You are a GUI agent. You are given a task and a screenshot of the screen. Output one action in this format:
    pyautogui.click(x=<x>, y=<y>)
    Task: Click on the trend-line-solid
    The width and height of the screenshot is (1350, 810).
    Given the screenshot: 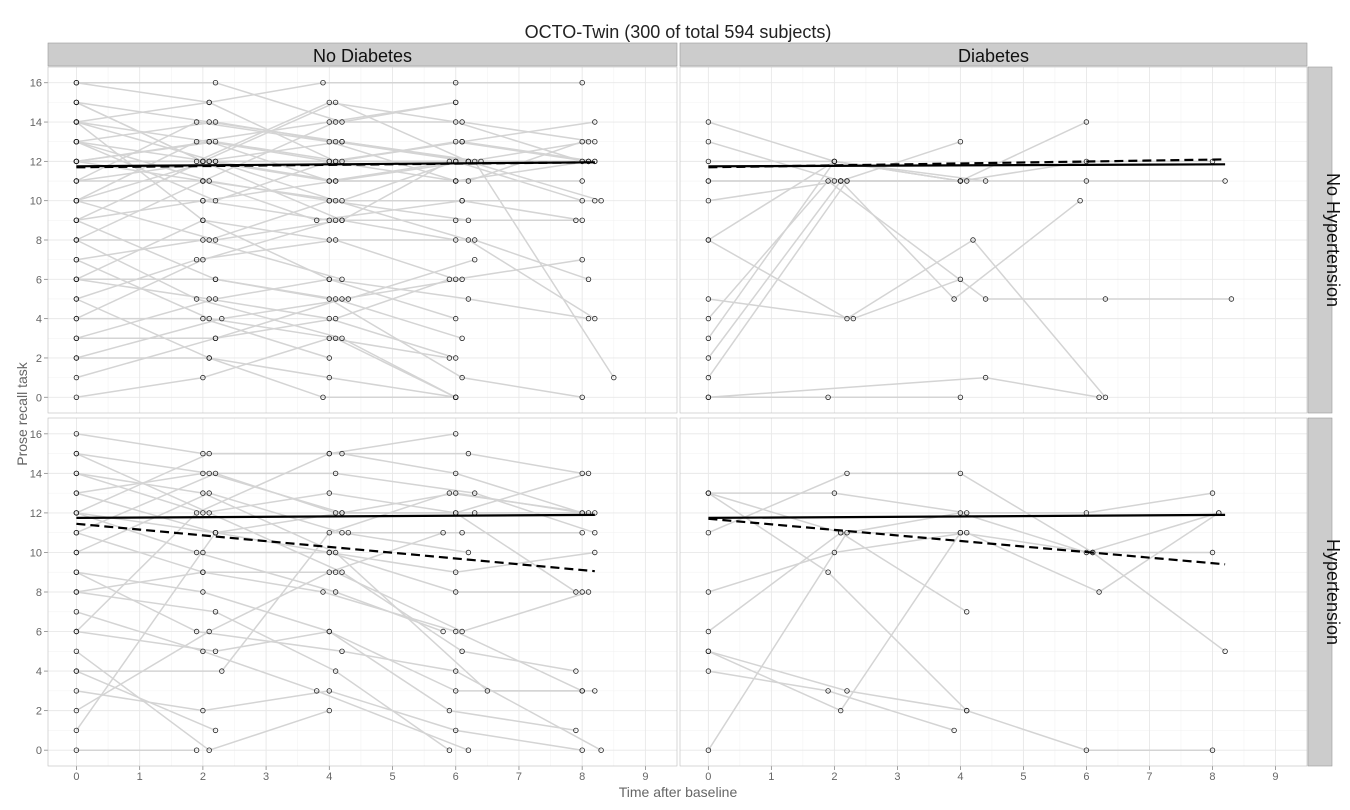 What is the action you would take?
    pyautogui.click(x=335, y=516)
    